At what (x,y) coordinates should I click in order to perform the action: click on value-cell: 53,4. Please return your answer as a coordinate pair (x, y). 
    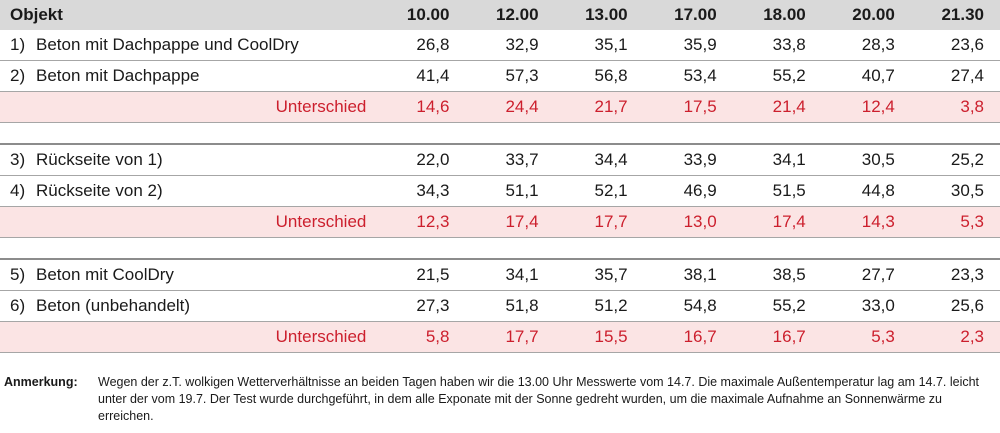
    Looking at the image, I should click on (688, 76).